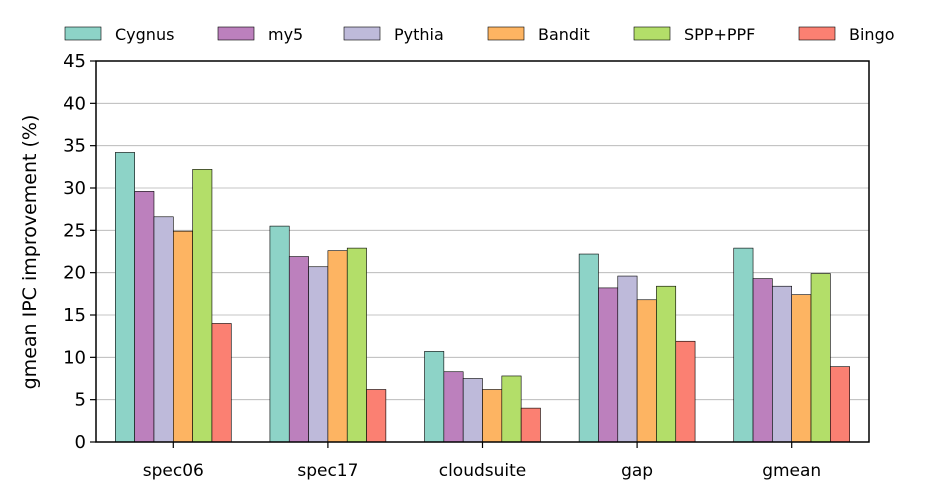 The width and height of the screenshot is (926, 499). Describe the element at coordinates (285, 34) in the screenshot. I see `legend-label: my5` at that location.